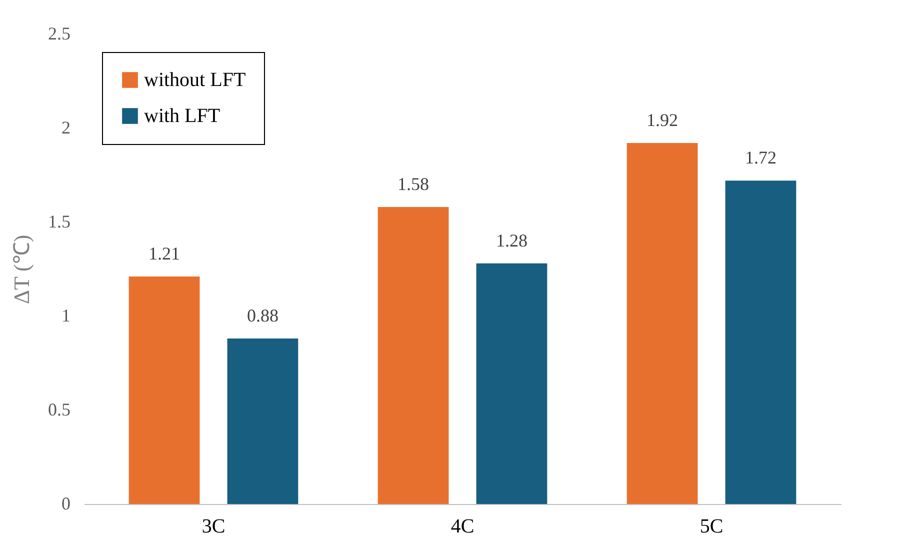  I want to click on y-tick-label: 2, so click(66, 128).